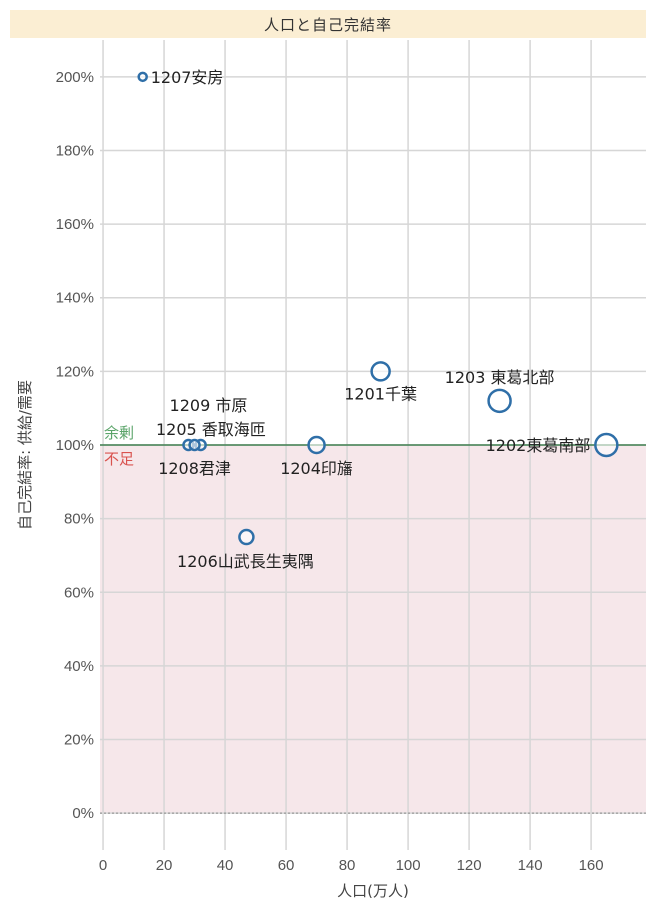 The height and width of the screenshot is (904, 652). What do you see at coordinates (75, 150) in the screenshot?
I see `y-tick-label: 180%` at bounding box center [75, 150].